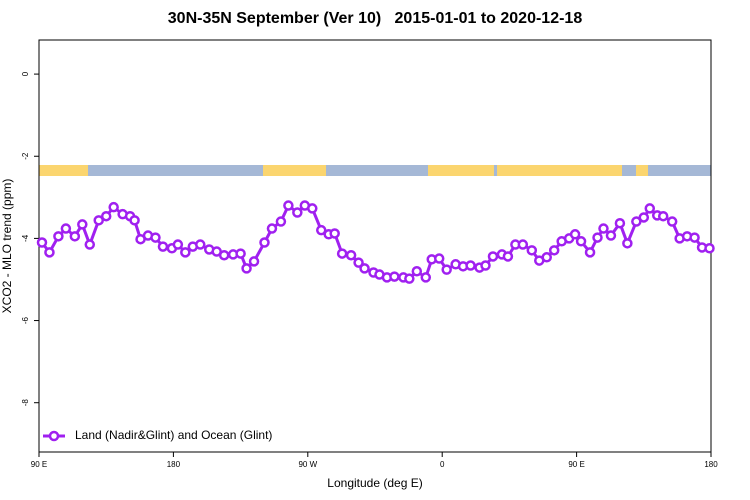 This screenshot has height=500, width=750. Describe the element at coordinates (25, 156) in the screenshot. I see `y-tick-label: -2` at that location.